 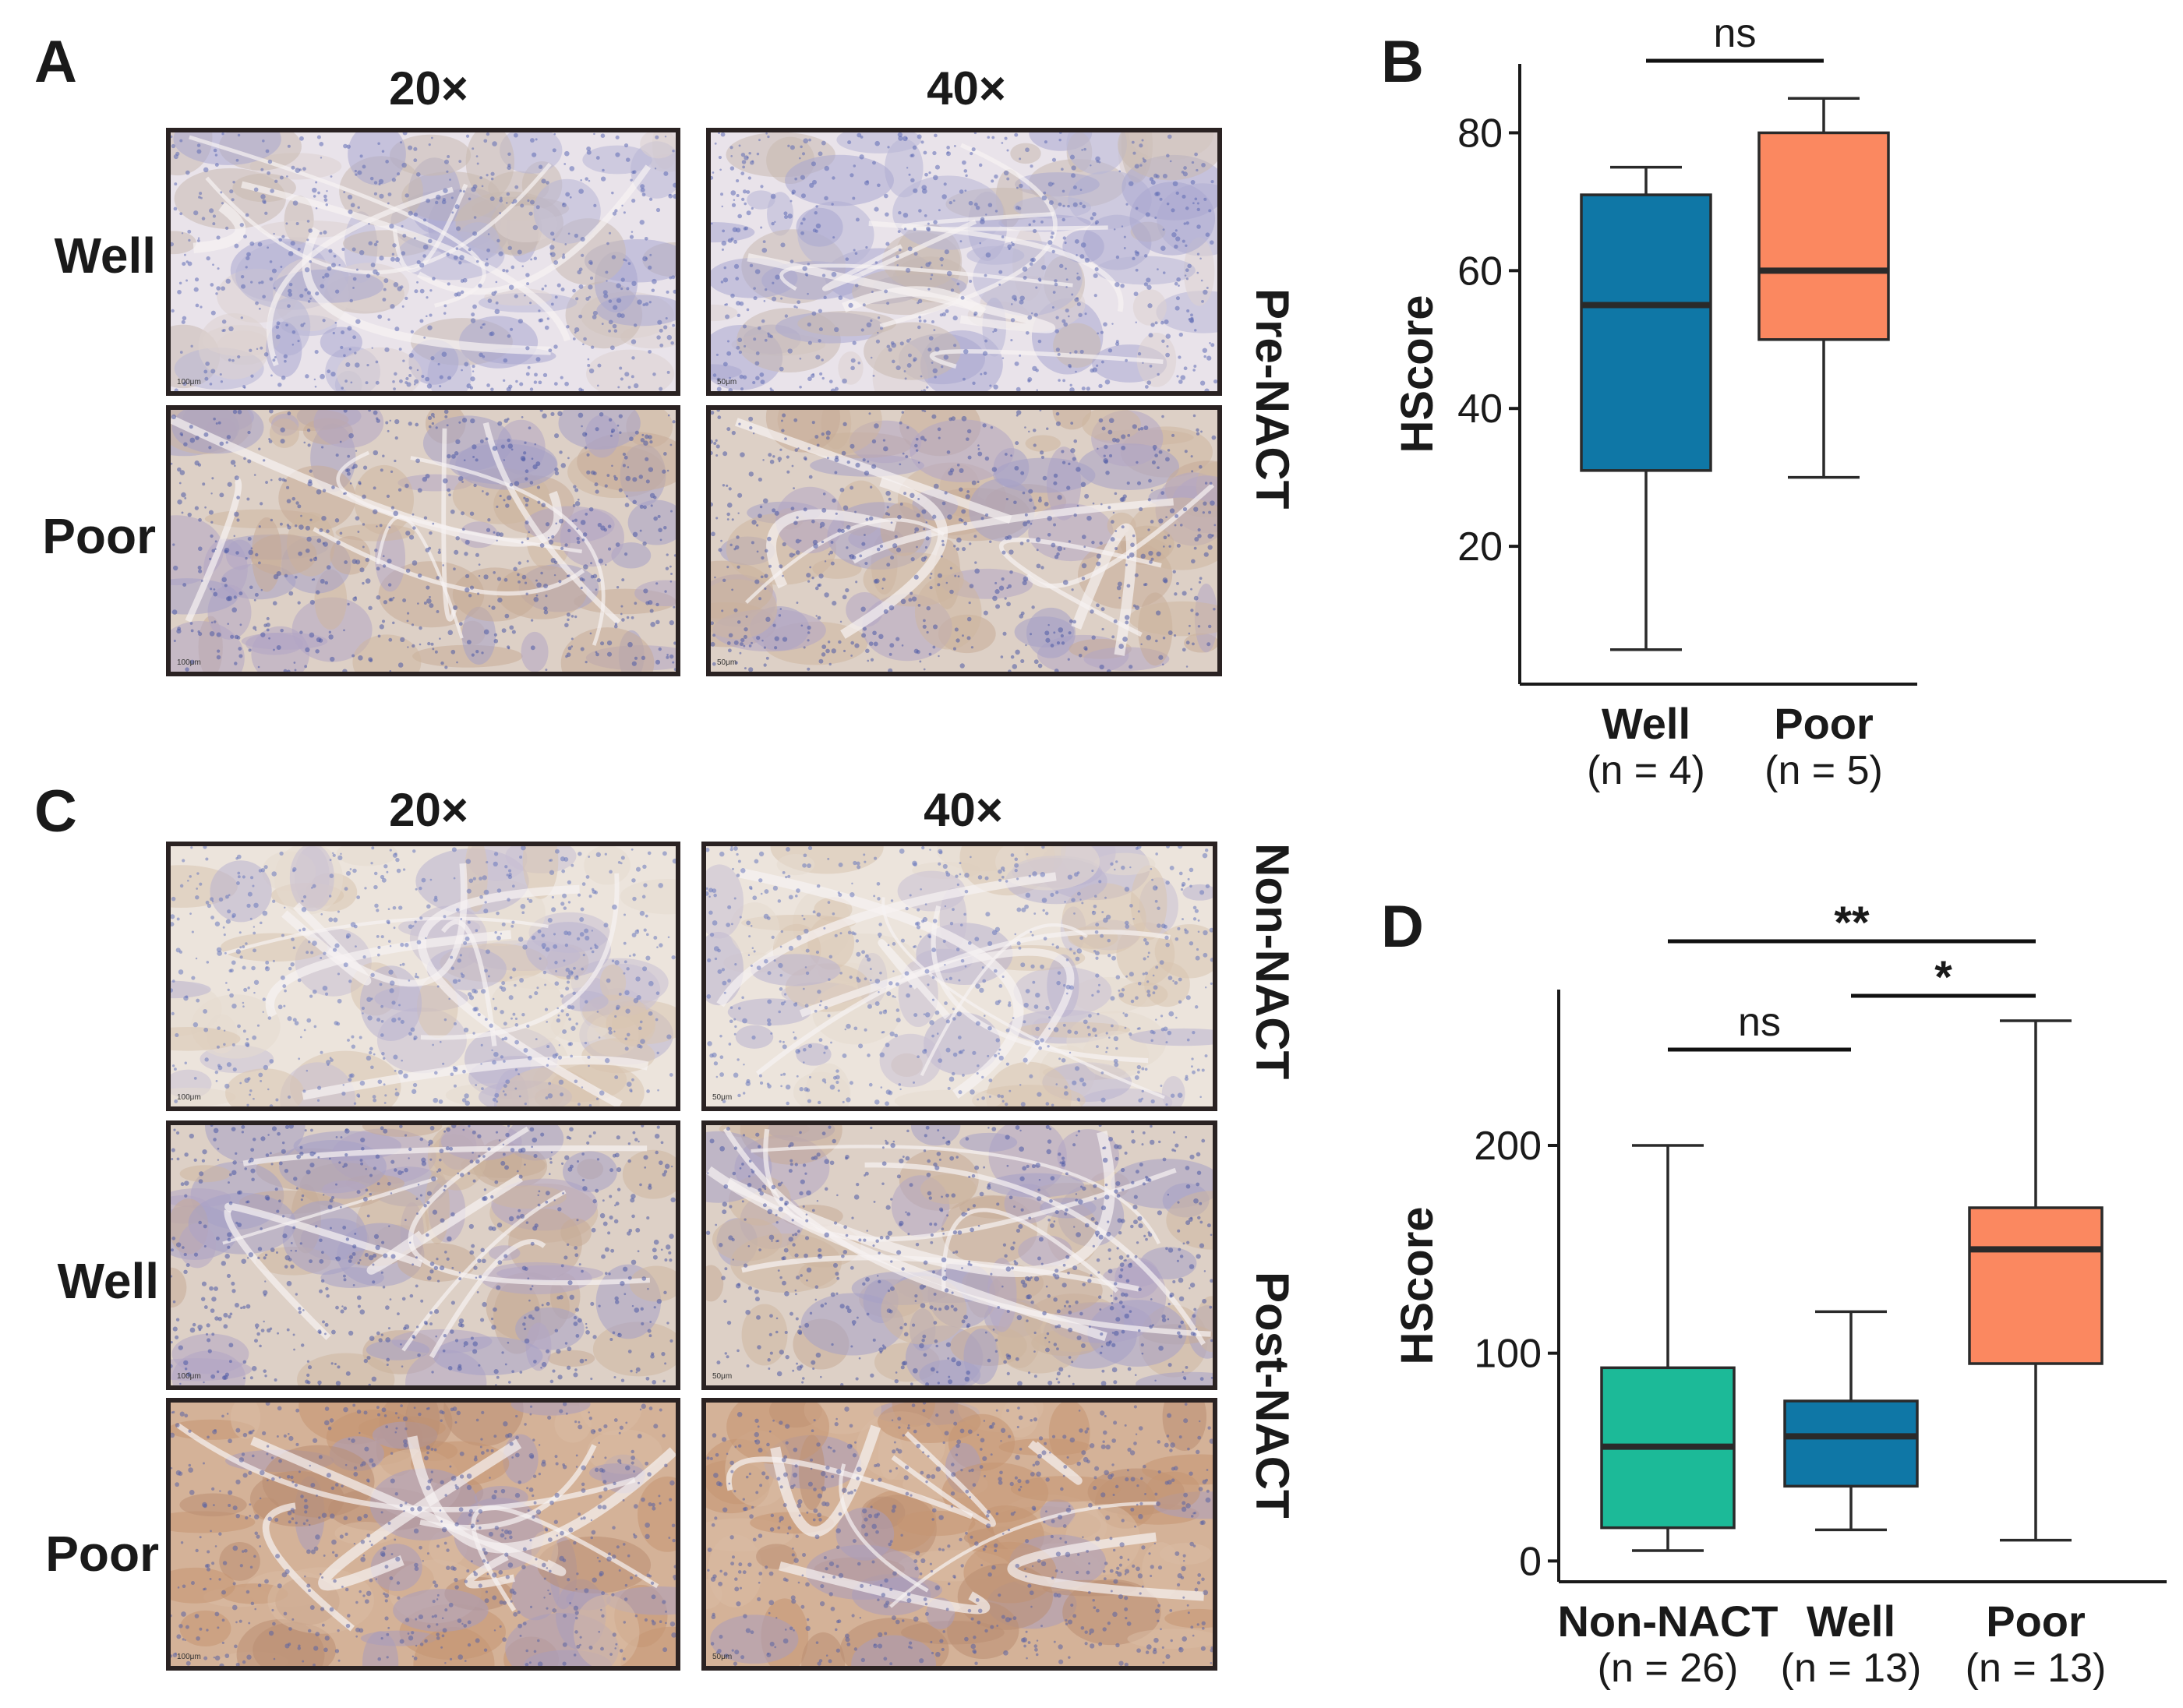 I want to click on y-tick-label: 40, so click(x=1480, y=409).